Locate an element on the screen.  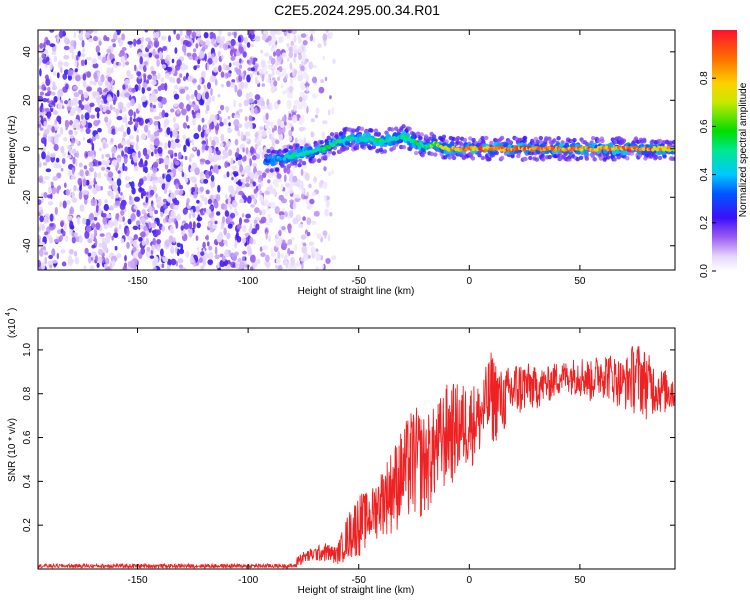
y-tick-label: -40 is located at coordinates (27, 245).